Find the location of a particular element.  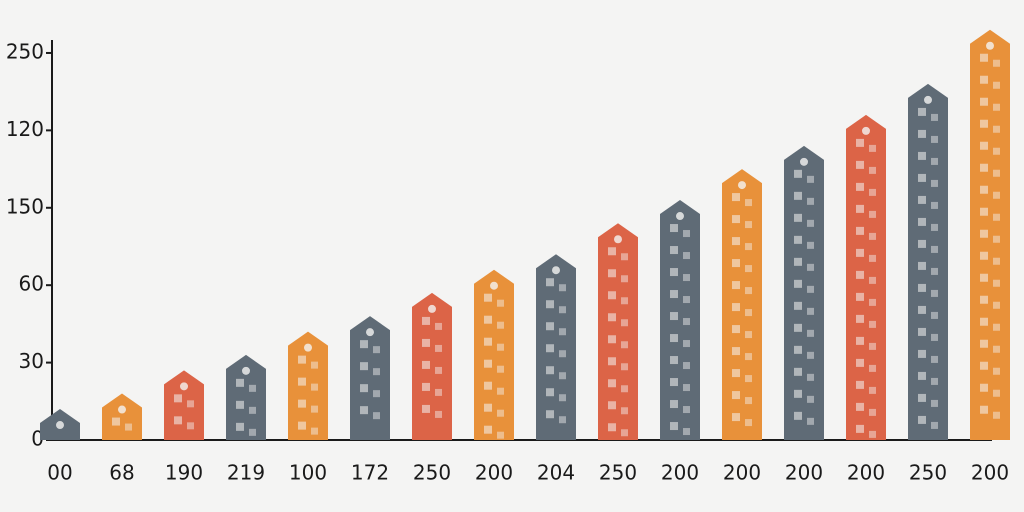

x-tick-label: 00 is located at coordinates (59, 473).